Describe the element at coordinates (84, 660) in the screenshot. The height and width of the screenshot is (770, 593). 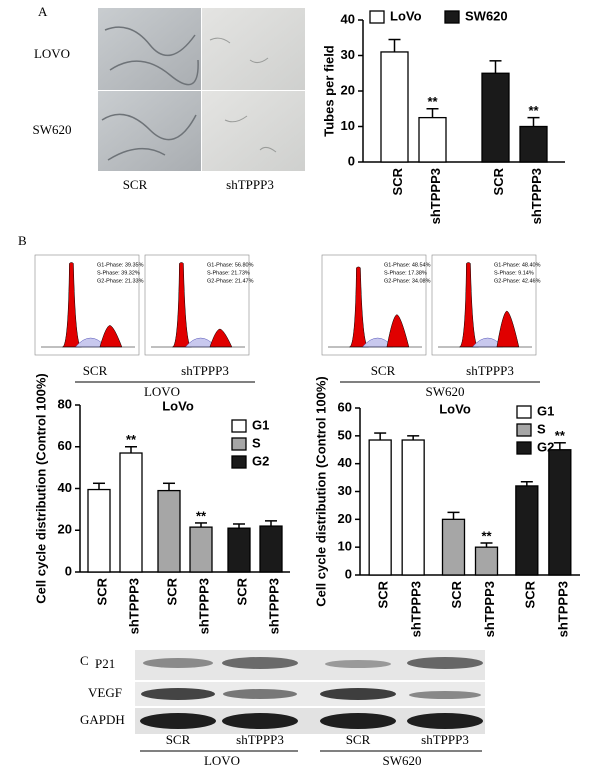
I see `panel-label: C` at that location.